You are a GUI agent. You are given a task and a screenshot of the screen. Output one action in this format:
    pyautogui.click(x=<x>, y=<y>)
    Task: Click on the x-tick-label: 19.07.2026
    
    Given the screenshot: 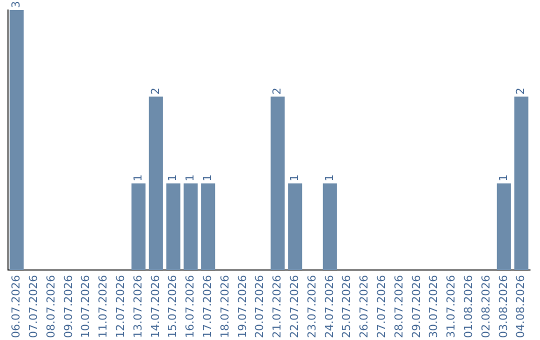 What is the action you would take?
    pyautogui.click(x=242, y=306)
    